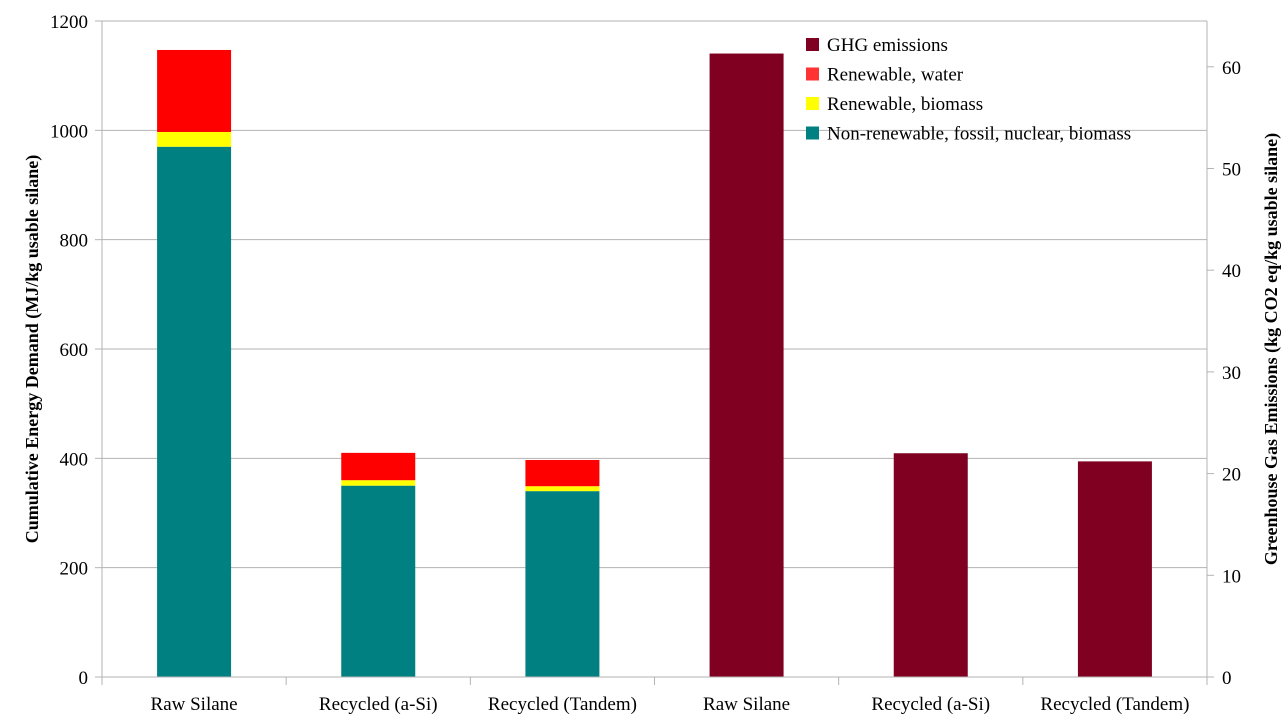 The image size is (1284, 717). What do you see at coordinates (84, 678) in the screenshot?
I see `left-tick-label: 0` at bounding box center [84, 678].